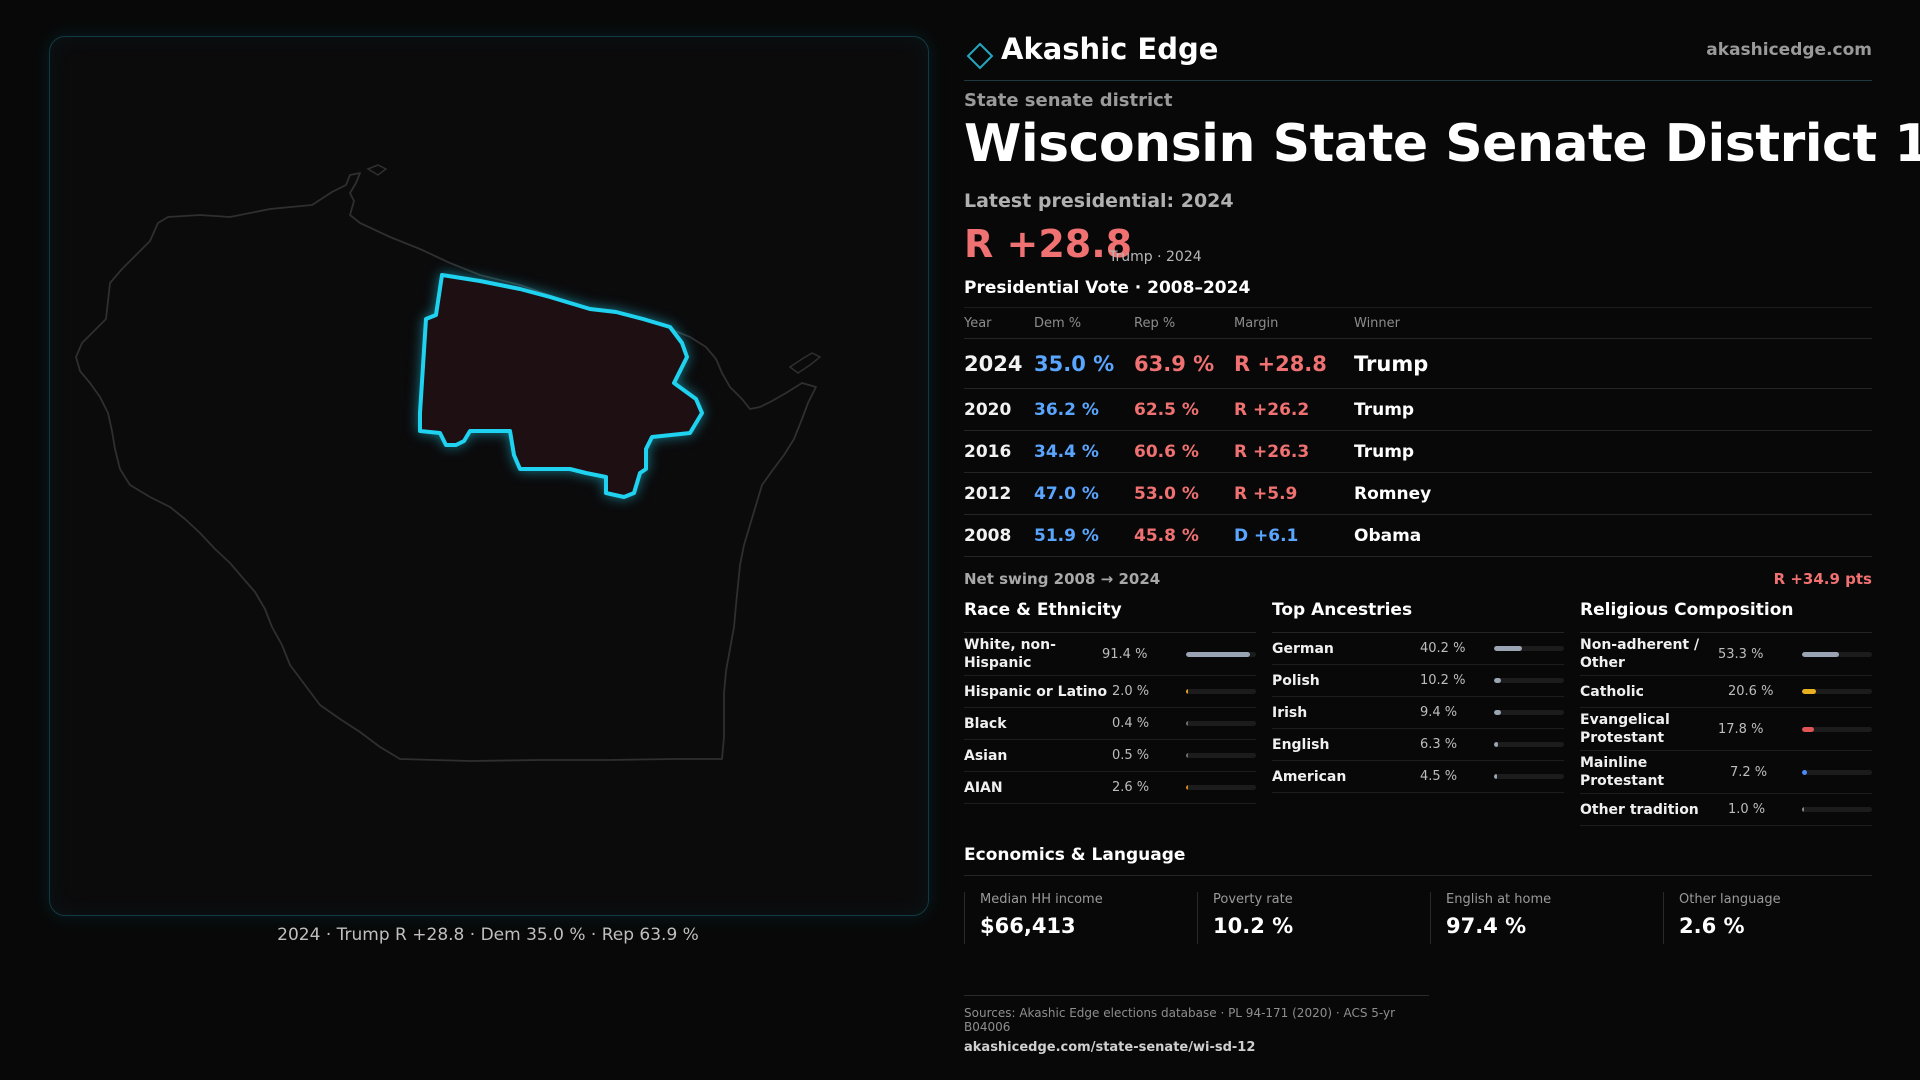  What do you see at coordinates (1530, 918) in the screenshot?
I see `econ-stat: English at home 97.4 %` at bounding box center [1530, 918].